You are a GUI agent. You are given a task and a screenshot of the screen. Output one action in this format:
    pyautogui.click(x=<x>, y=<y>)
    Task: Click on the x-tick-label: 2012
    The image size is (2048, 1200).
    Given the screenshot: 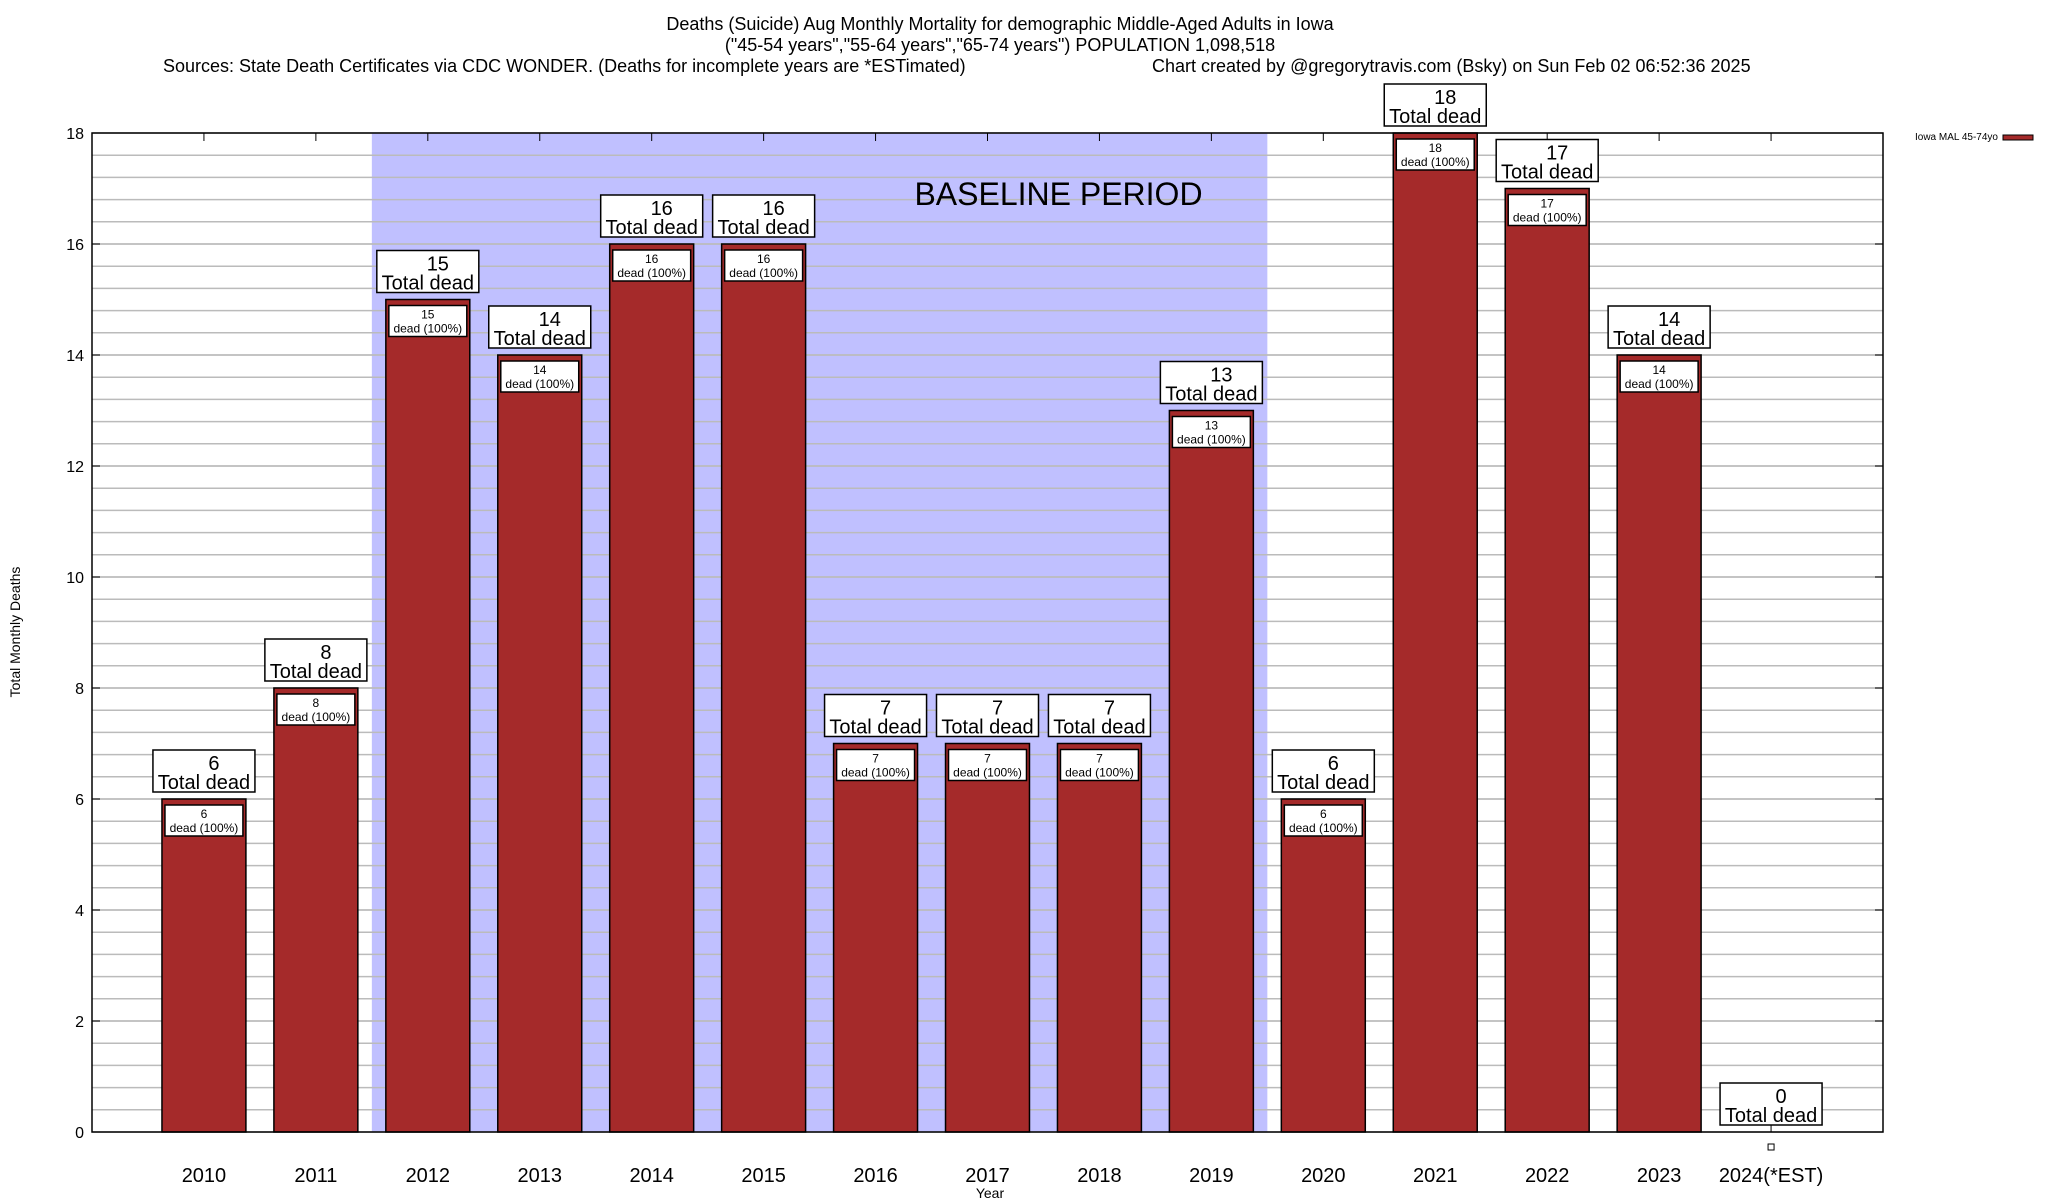 What is the action you would take?
    pyautogui.click(x=428, y=1176)
    